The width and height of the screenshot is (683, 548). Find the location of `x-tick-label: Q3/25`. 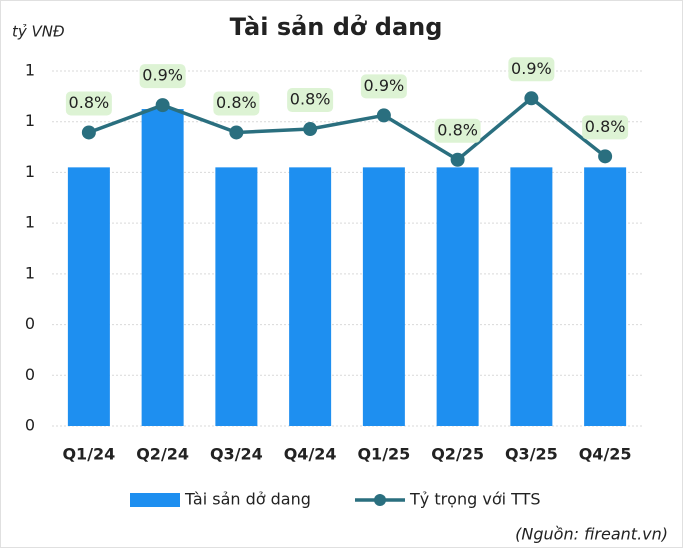

x-tick-label: Q3/25 is located at coordinates (531, 454).